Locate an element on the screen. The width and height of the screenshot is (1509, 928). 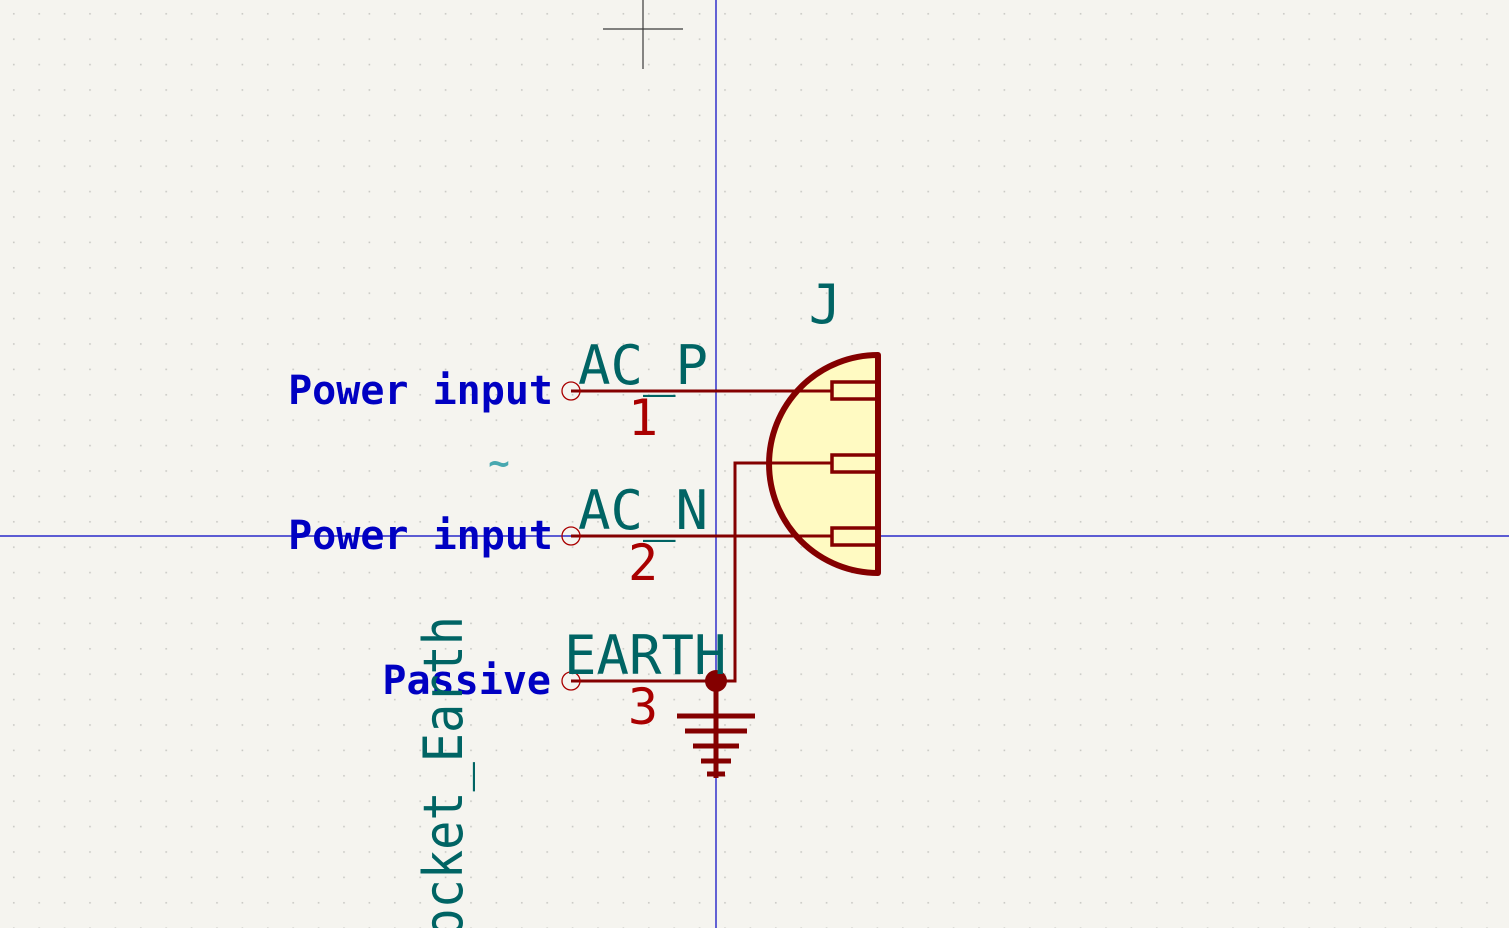
pin-1-name: AC_P is located at coordinates (643, 365).